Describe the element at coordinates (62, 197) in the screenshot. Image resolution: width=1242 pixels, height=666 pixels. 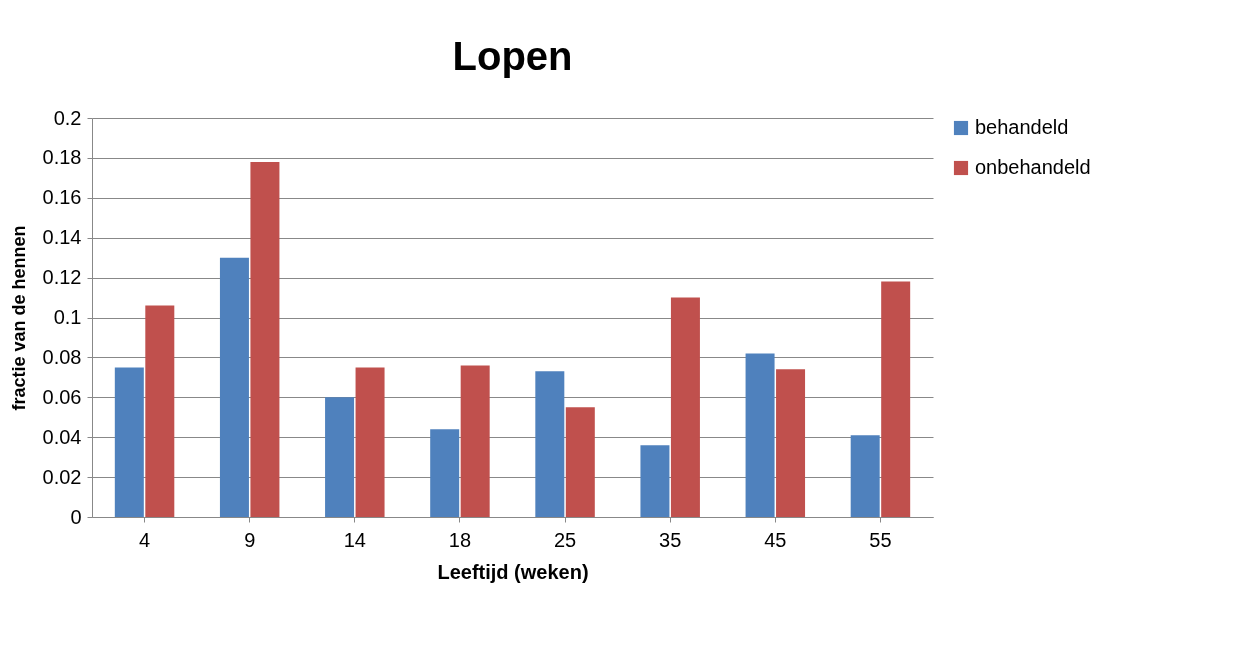
I see `y-tick-label: 0.16` at that location.